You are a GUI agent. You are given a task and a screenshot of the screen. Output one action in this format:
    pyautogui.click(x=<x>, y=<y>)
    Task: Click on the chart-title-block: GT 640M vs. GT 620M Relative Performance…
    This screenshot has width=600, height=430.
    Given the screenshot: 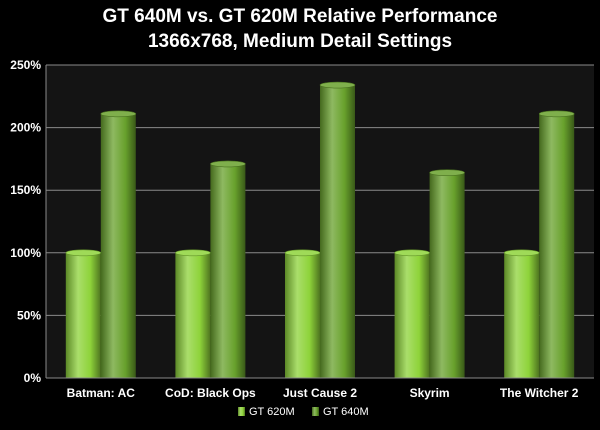 What is the action you would take?
    pyautogui.click(x=300, y=29)
    